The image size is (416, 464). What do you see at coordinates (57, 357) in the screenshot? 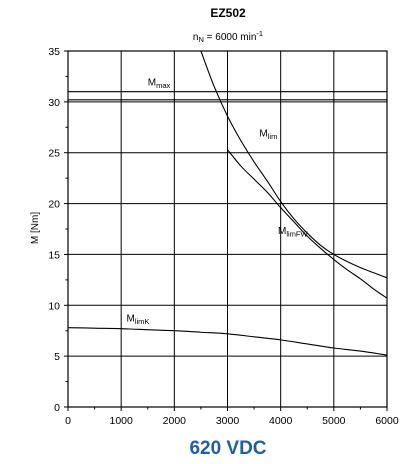
I see `y-tick-label: 5` at bounding box center [57, 357].